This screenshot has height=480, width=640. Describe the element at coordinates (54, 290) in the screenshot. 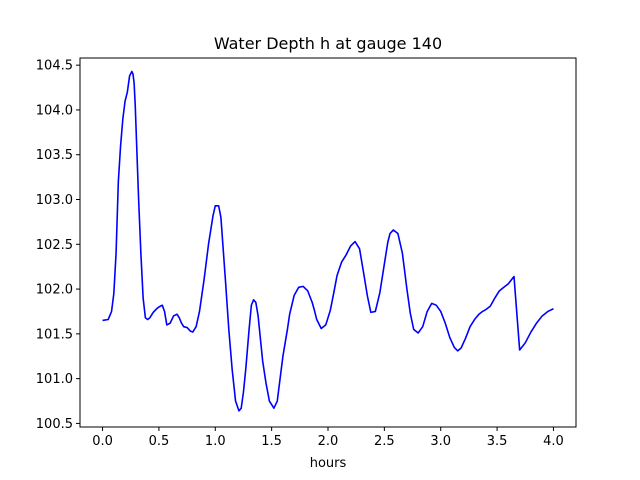

I see `y-tick-label: 102.0` at that location.